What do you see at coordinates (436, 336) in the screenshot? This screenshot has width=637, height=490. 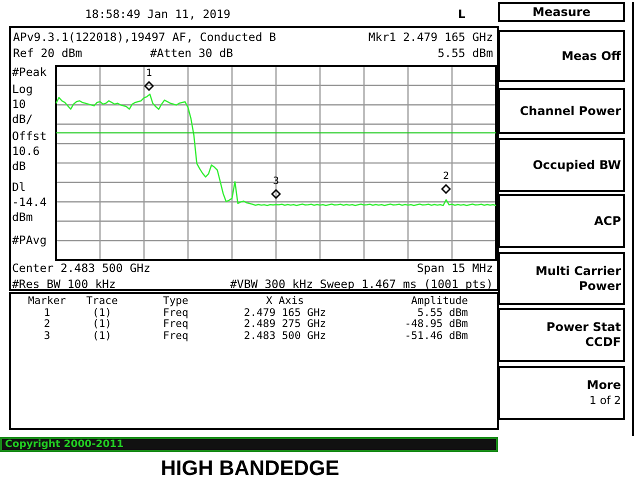 I see `text: -51.46 dBm` at bounding box center [436, 336].